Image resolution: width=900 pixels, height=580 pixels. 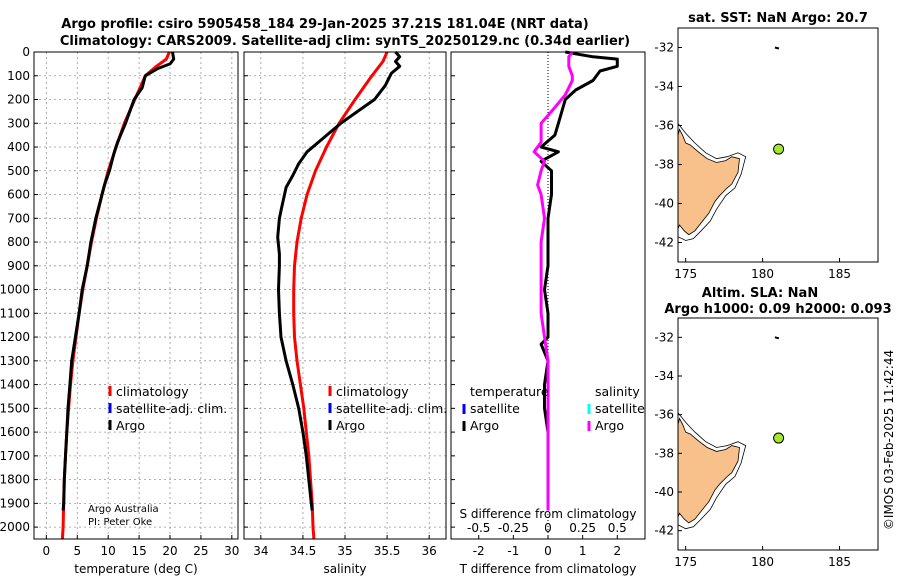 What do you see at coordinates (15, 432) in the screenshot?
I see `y-tick-label: 1600` at bounding box center [15, 432].